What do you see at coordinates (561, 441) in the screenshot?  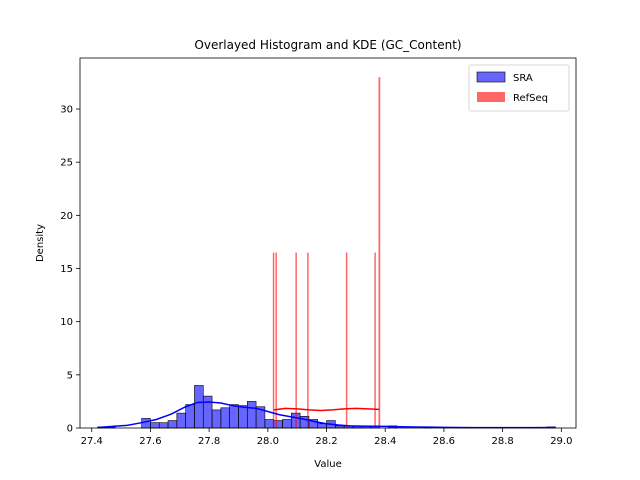 I see `x-tick-label: 29.0` at bounding box center [561, 441].